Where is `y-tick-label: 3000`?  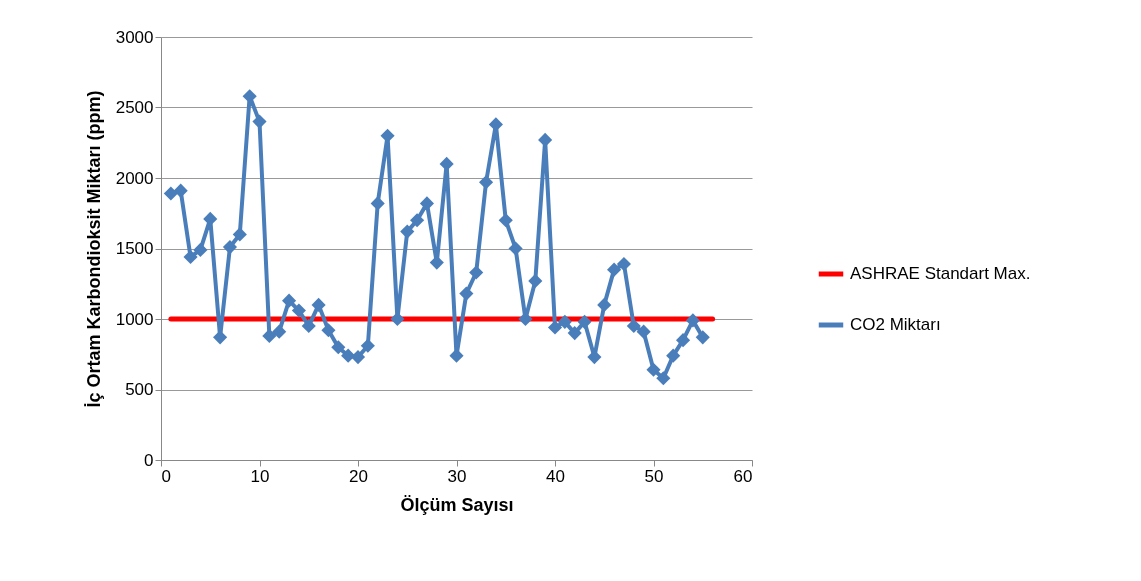
y-tick-label: 3000 is located at coordinates (134, 37).